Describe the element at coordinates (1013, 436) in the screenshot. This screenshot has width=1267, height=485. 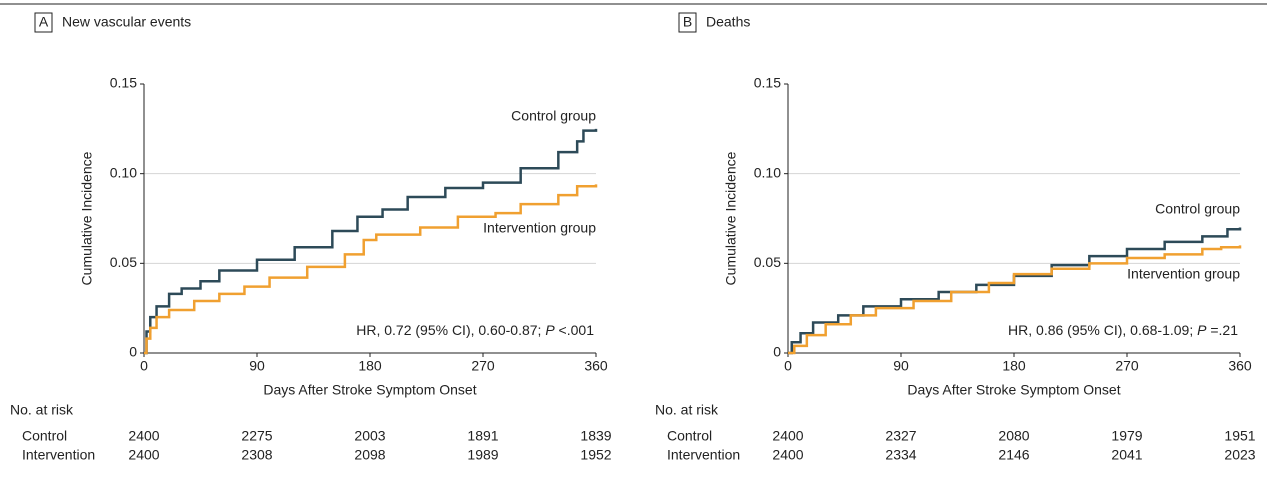
I see `risk-count: 2080` at that location.